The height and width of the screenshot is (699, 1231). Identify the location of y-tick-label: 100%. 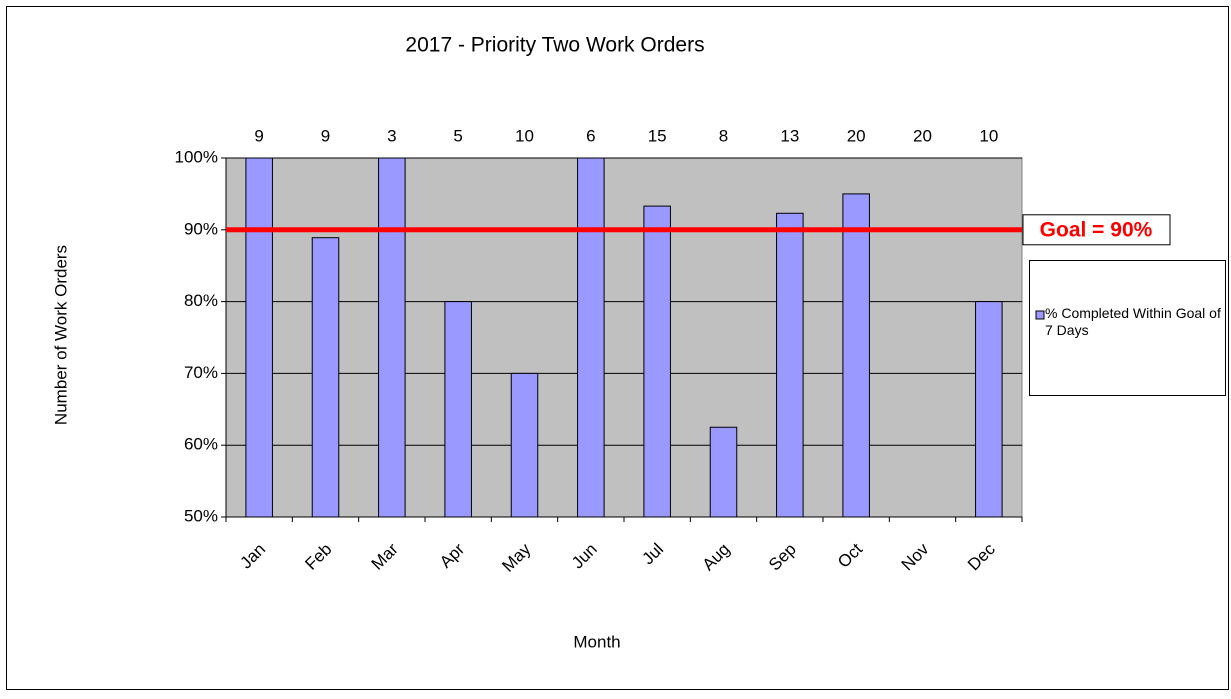
(196, 156).